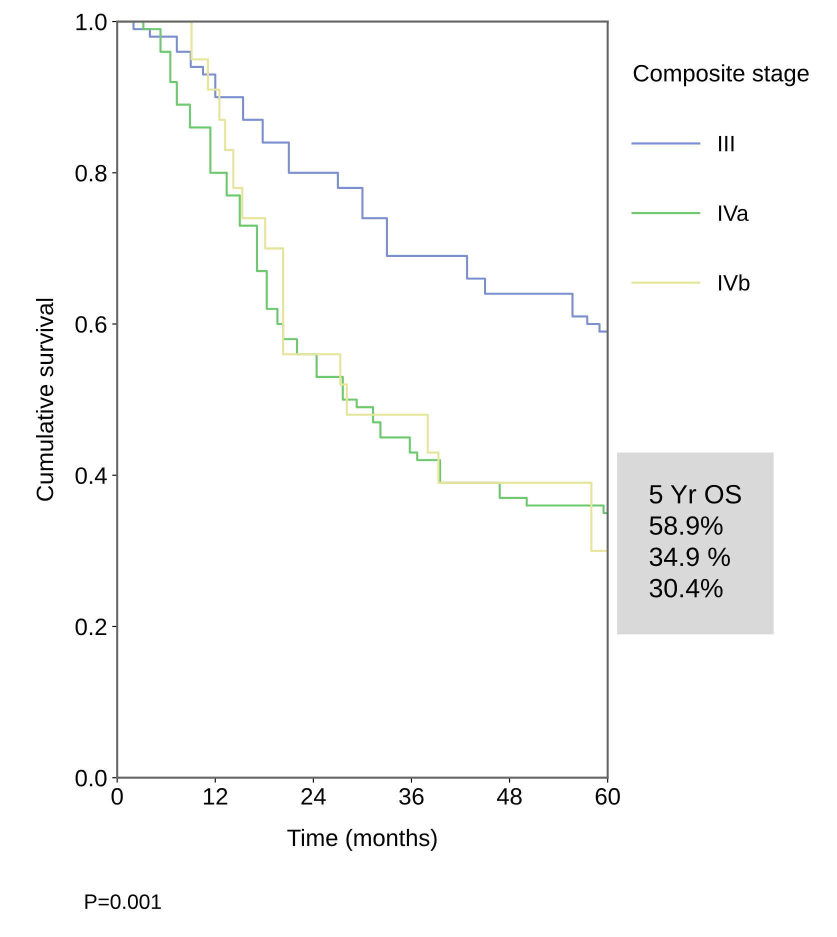  Describe the element at coordinates (91, 22) in the screenshot. I see `y-tick-label: 1.0` at that location.